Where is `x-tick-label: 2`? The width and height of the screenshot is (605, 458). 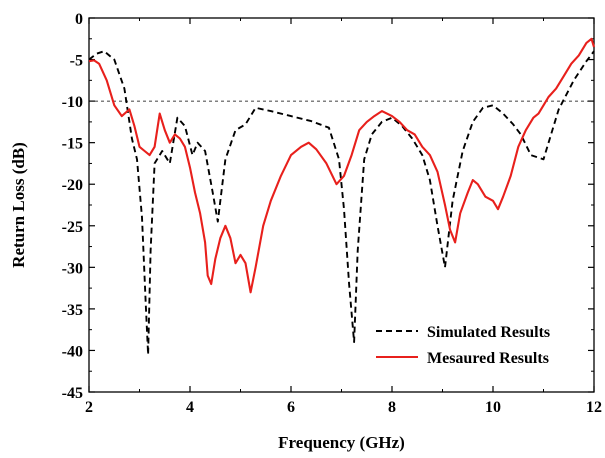 x-tick-label: 2 is located at coordinates (89, 407).